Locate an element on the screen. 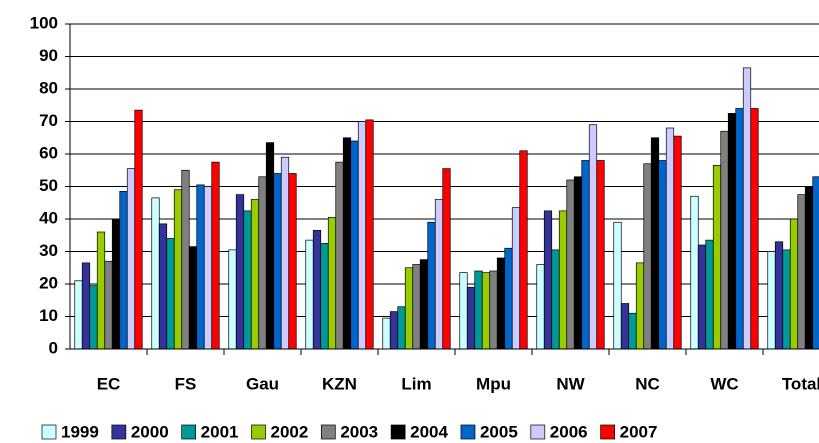  legend-label: 2001 is located at coordinates (220, 431).